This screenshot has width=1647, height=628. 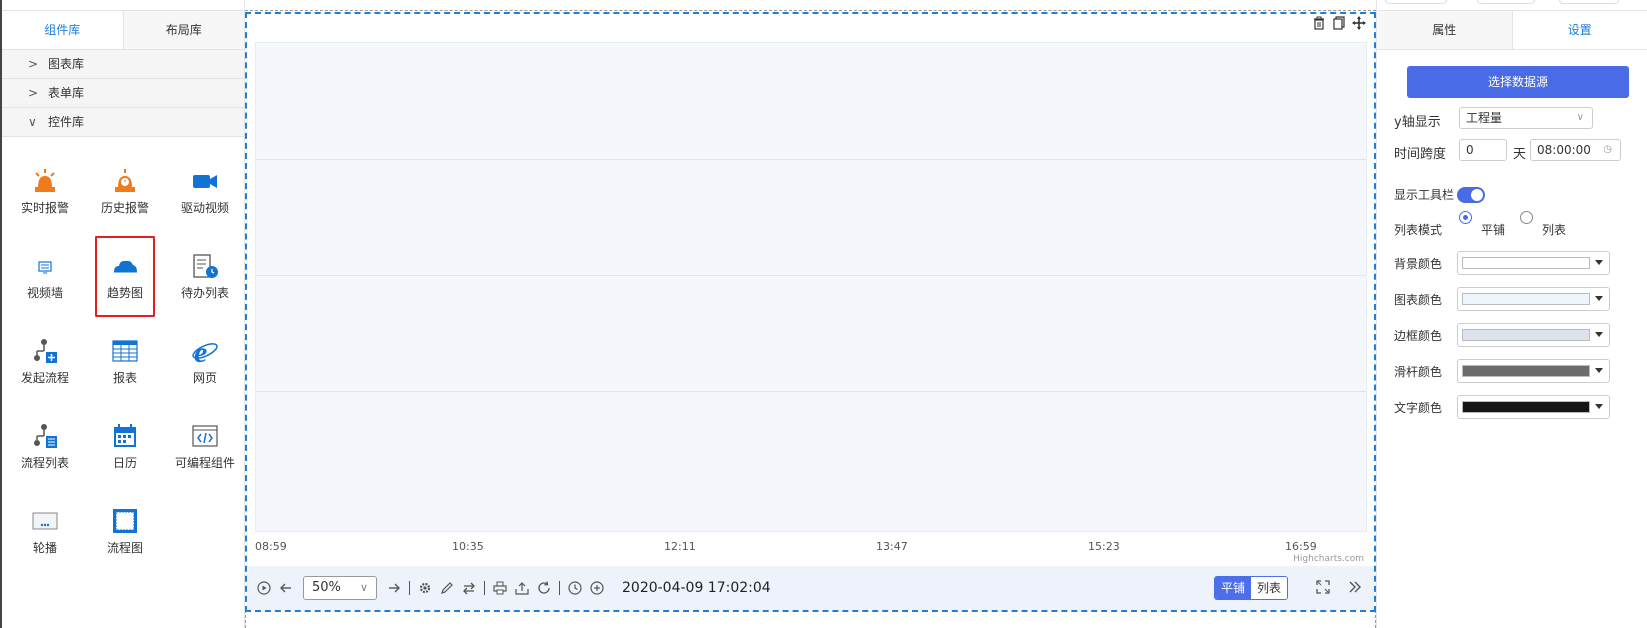 What do you see at coordinates (286, 588) in the screenshot?
I see `arrow-left-icon` at bounding box center [286, 588].